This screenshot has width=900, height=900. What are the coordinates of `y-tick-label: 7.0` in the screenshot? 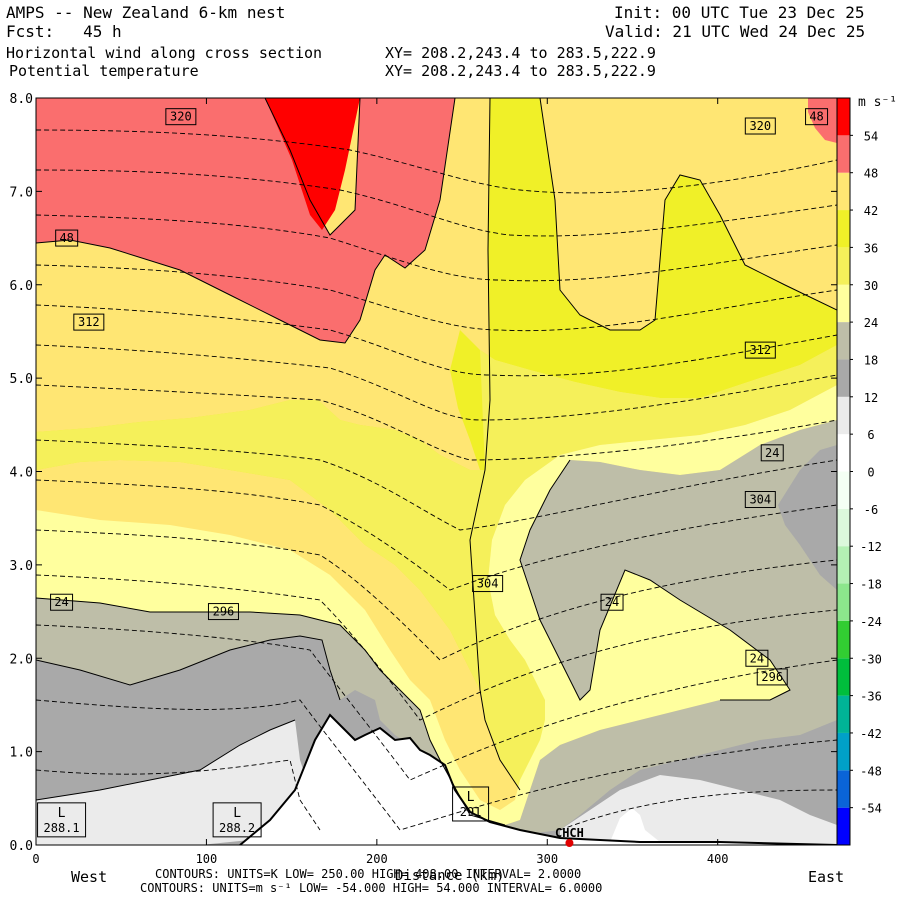 It's located at (21, 192).